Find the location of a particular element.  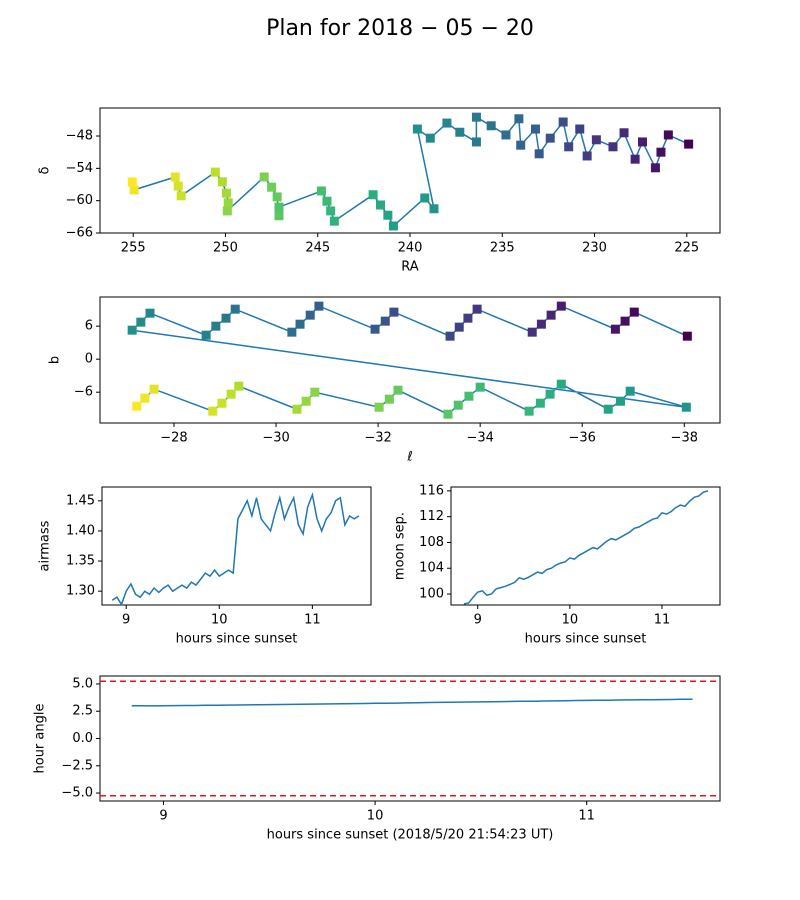

x-tick-label: −34 is located at coordinates (479, 438).